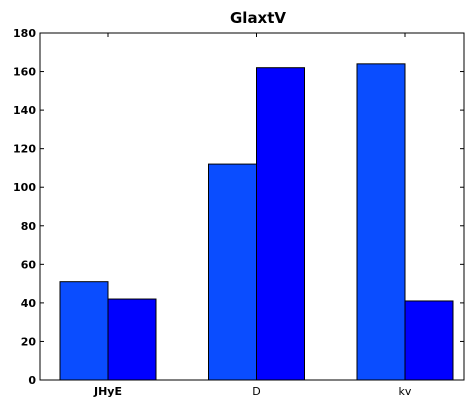 The height and width of the screenshot is (408, 476). I want to click on y-tick-label: 160, so click(24, 72).